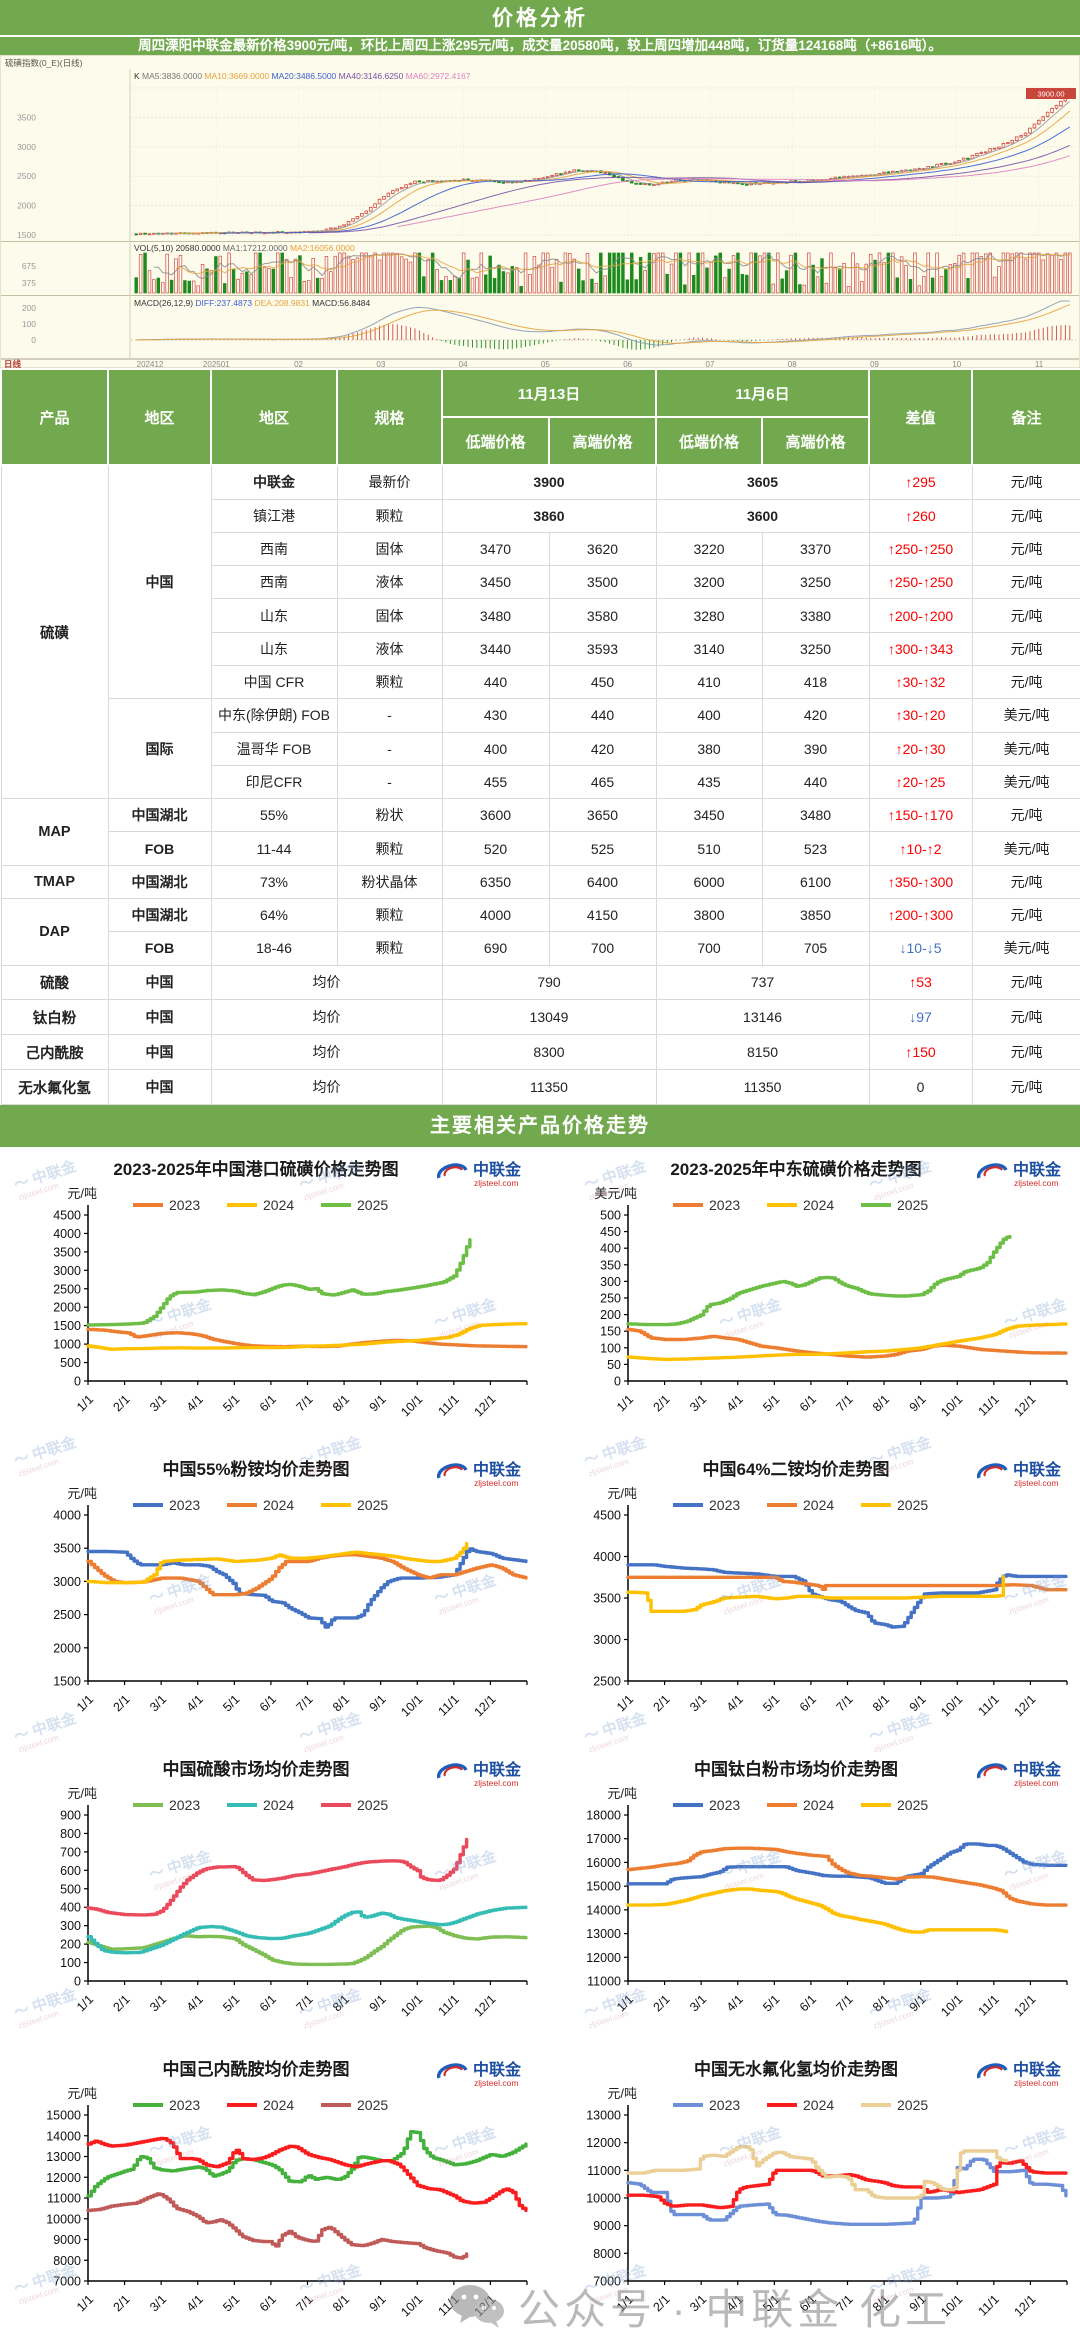 Image resolution: width=1080 pixels, height=2349 pixels. What do you see at coordinates (67, 2240) in the screenshot?
I see `svg-text: 9000` at bounding box center [67, 2240].